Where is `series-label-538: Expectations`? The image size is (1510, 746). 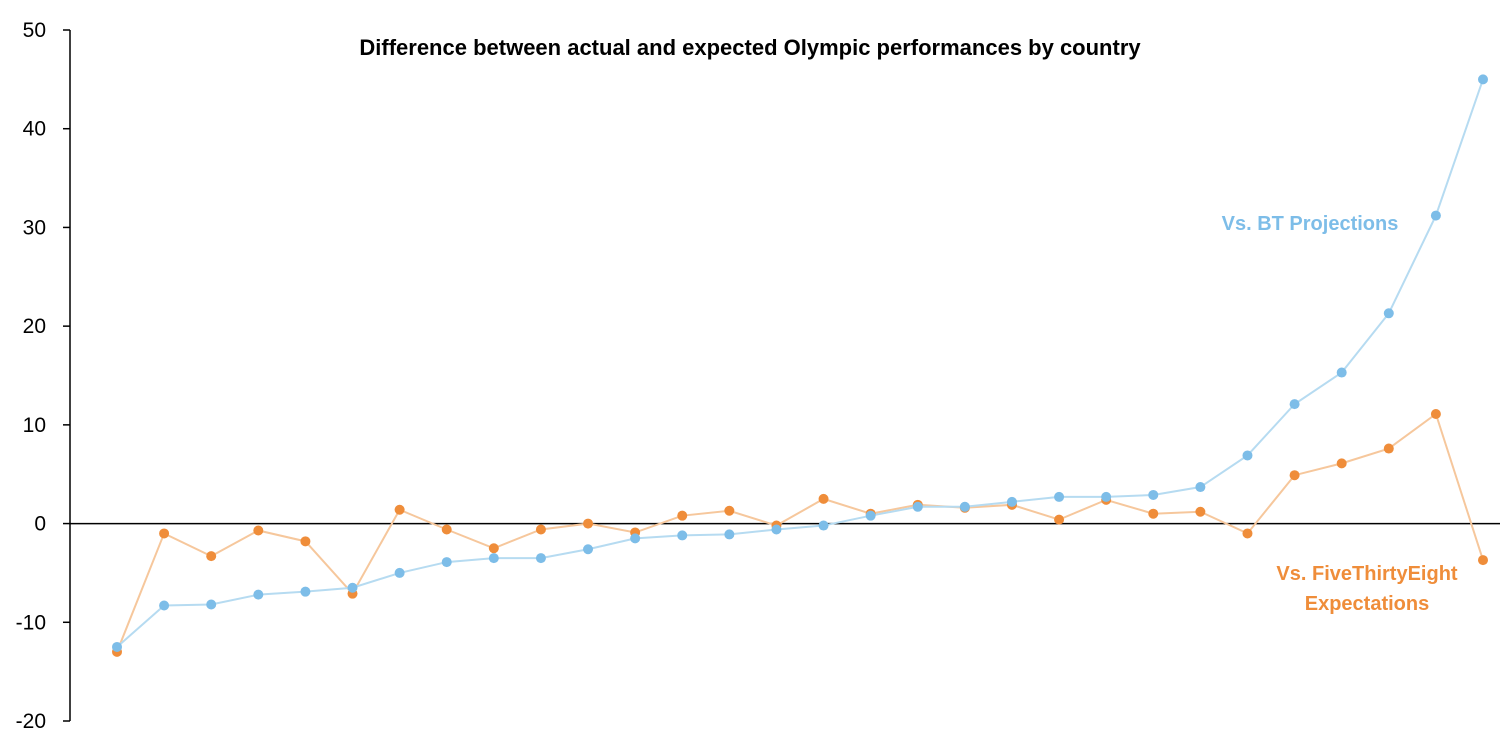
series-label-538: Expectations is located at coordinates (1367, 604).